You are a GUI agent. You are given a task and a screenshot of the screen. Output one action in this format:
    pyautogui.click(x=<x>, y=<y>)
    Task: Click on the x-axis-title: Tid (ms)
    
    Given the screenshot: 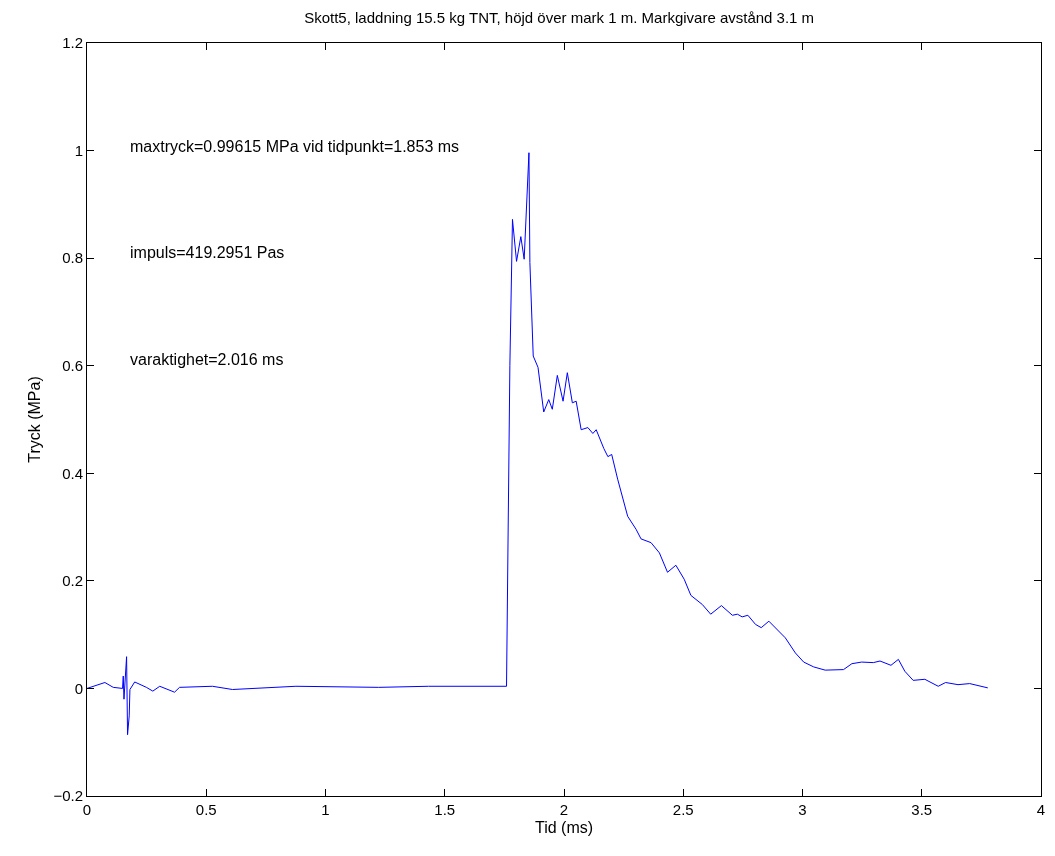 What is the action you would take?
    pyautogui.click(x=564, y=827)
    